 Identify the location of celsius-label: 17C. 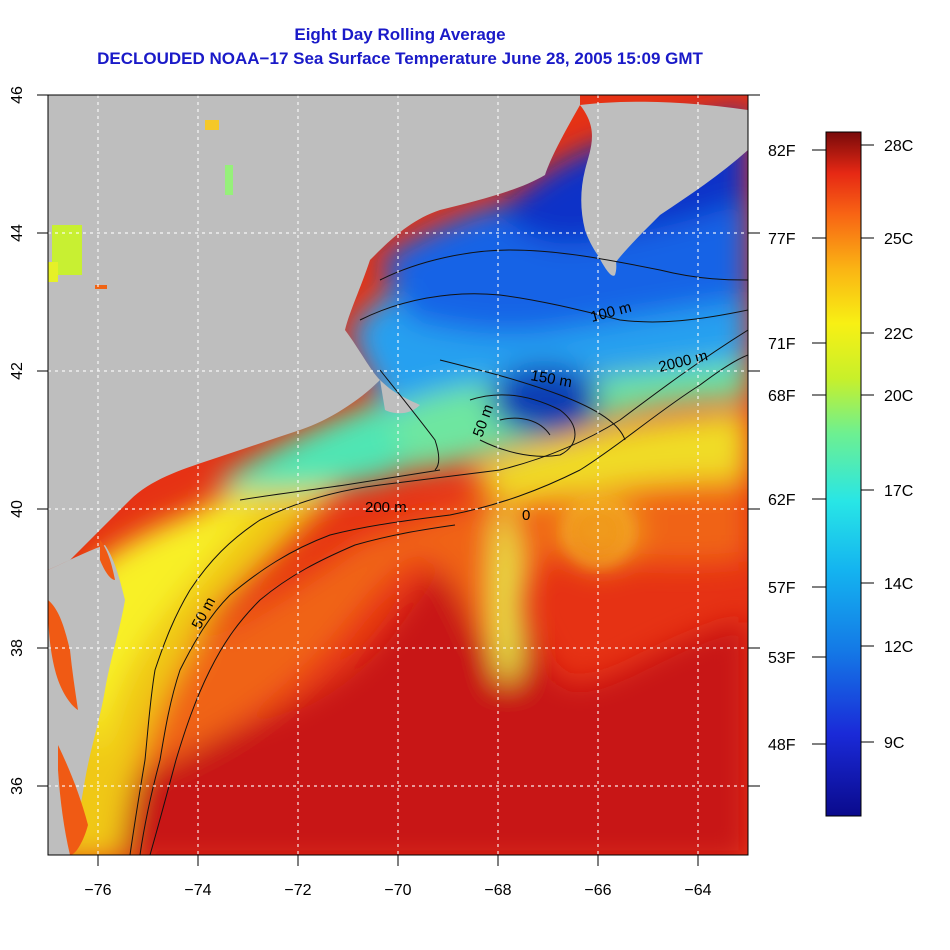
(898, 491).